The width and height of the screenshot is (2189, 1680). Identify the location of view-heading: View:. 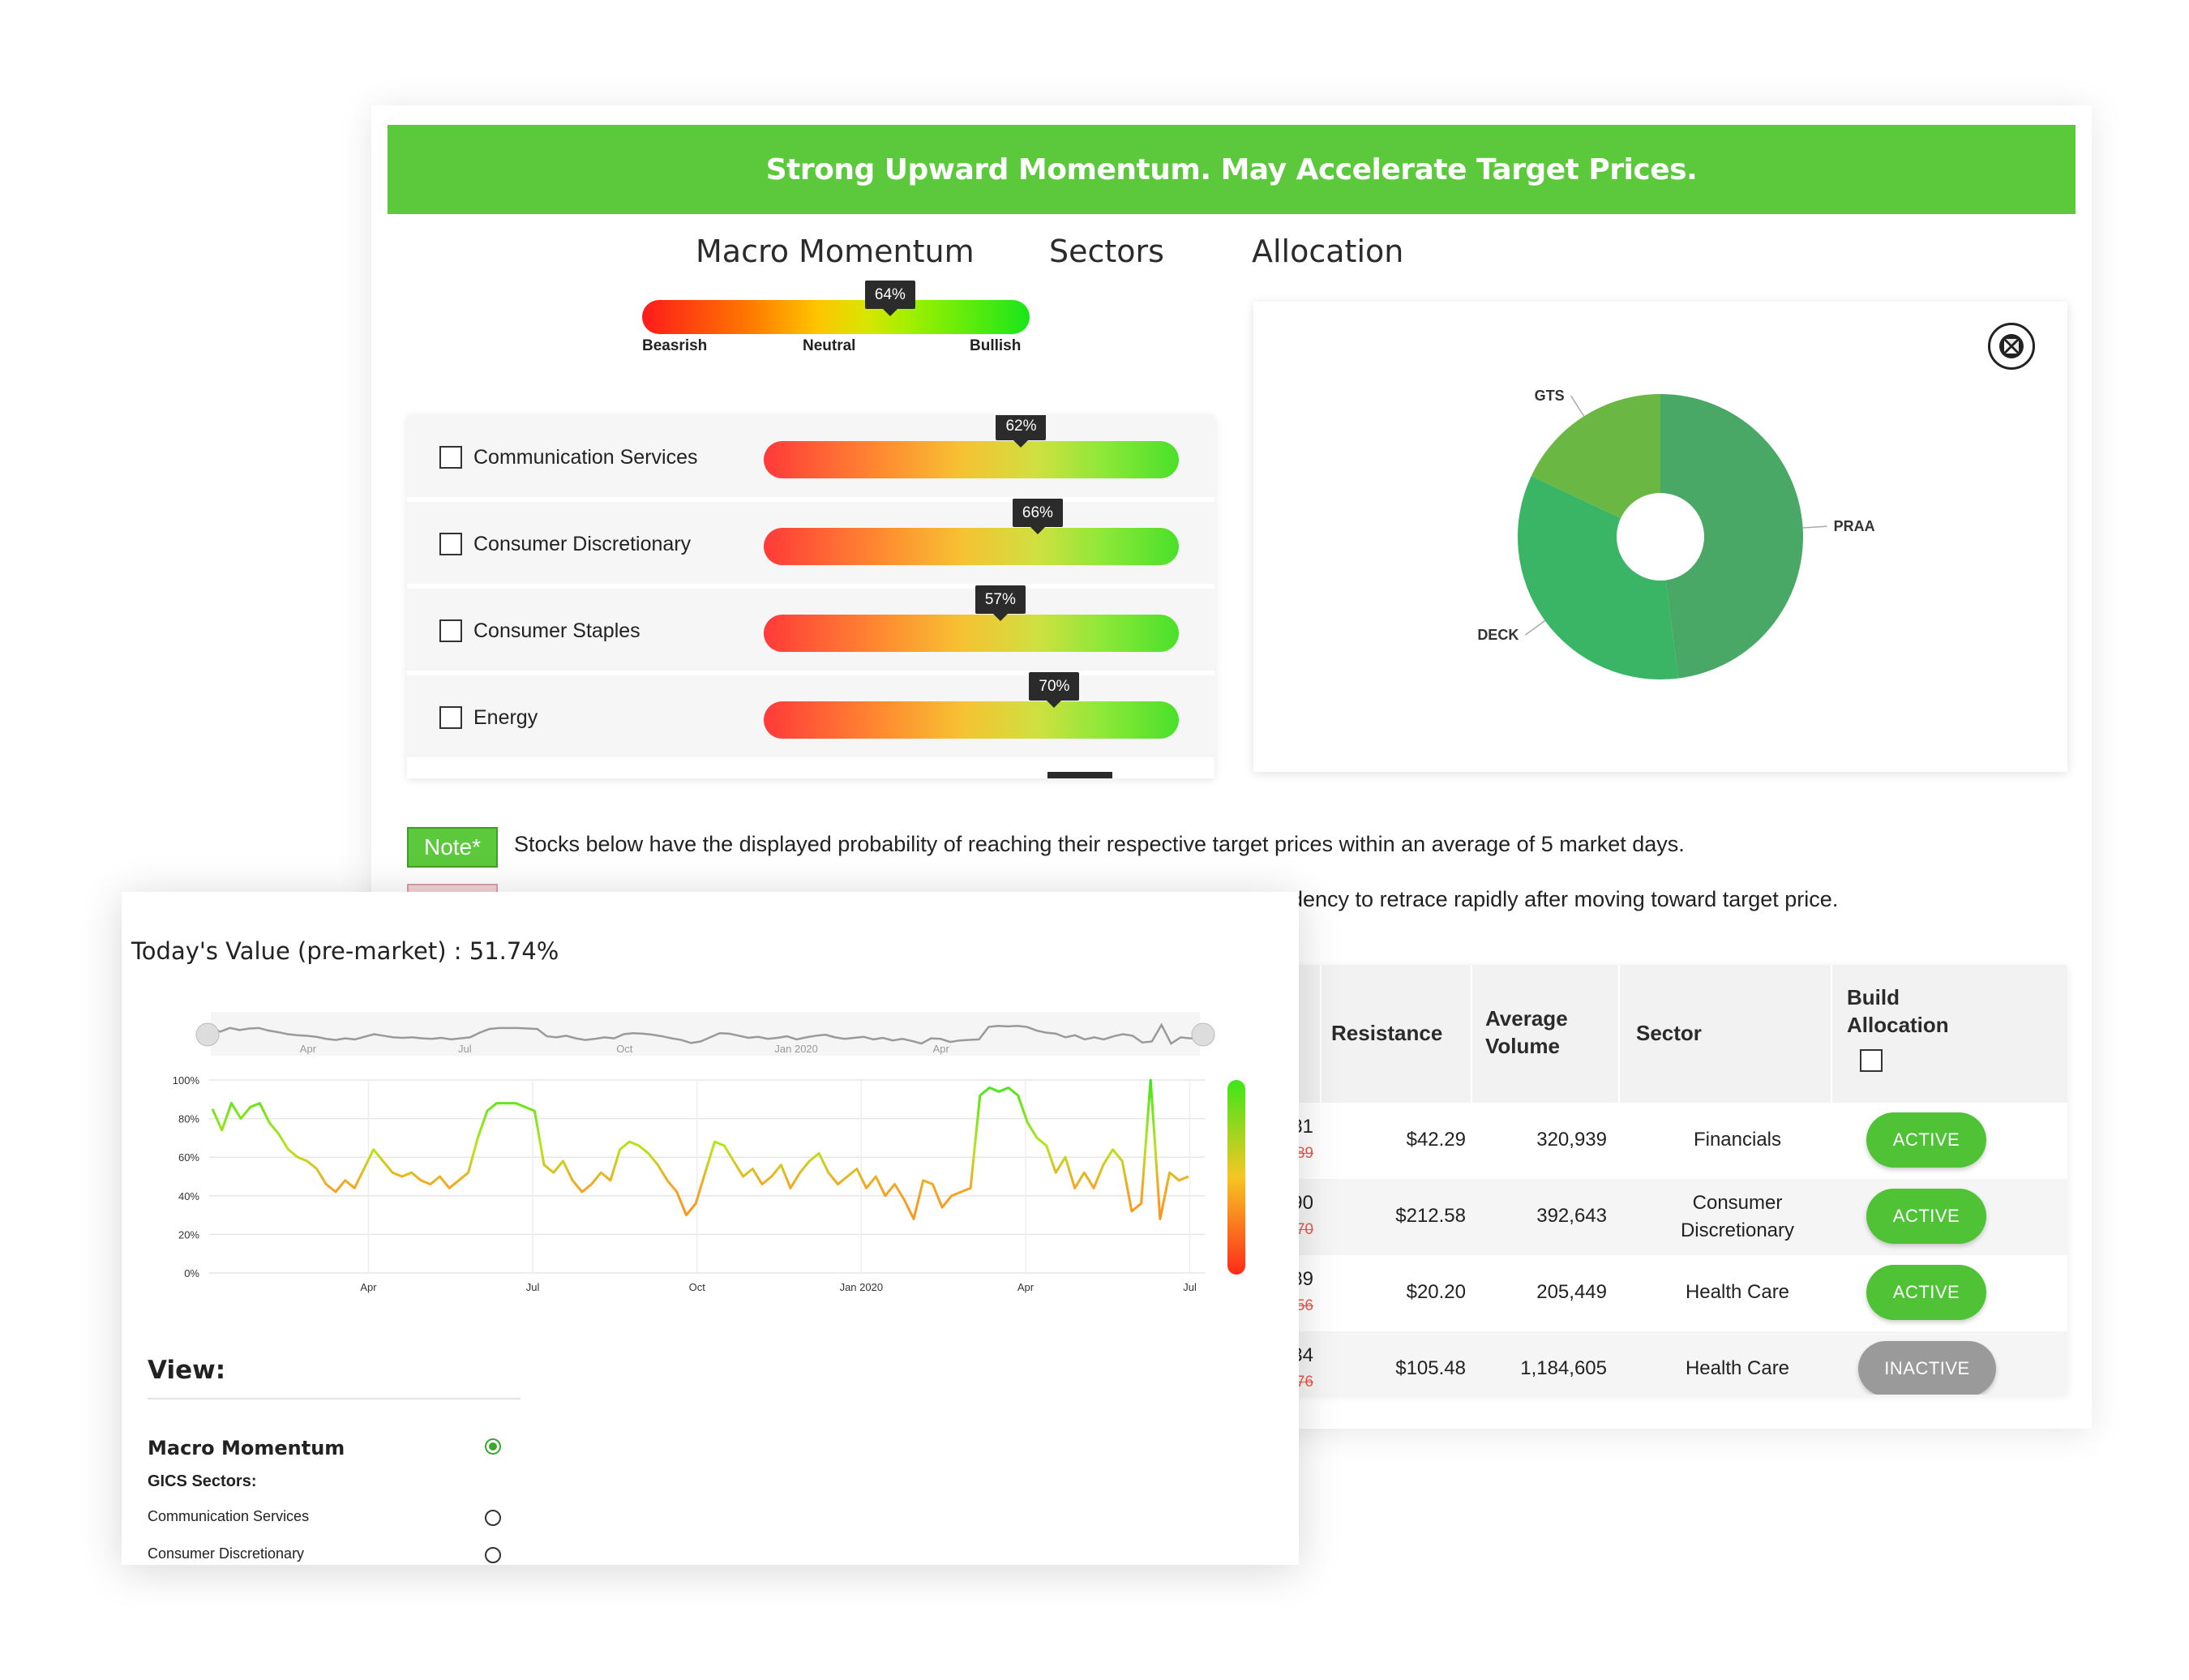
(187, 1370).